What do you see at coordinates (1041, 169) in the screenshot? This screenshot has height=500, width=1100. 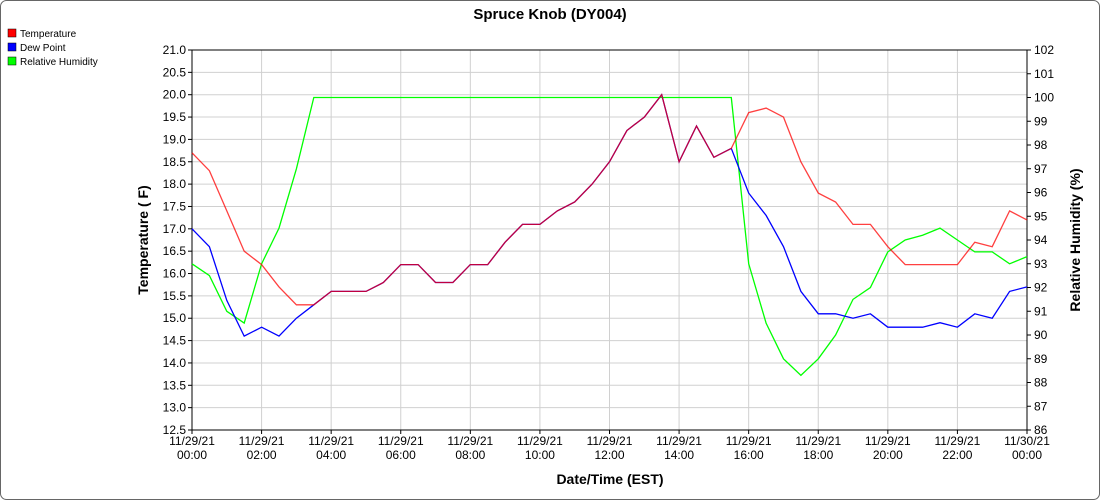 I see `y2-tick-label: 97` at bounding box center [1041, 169].